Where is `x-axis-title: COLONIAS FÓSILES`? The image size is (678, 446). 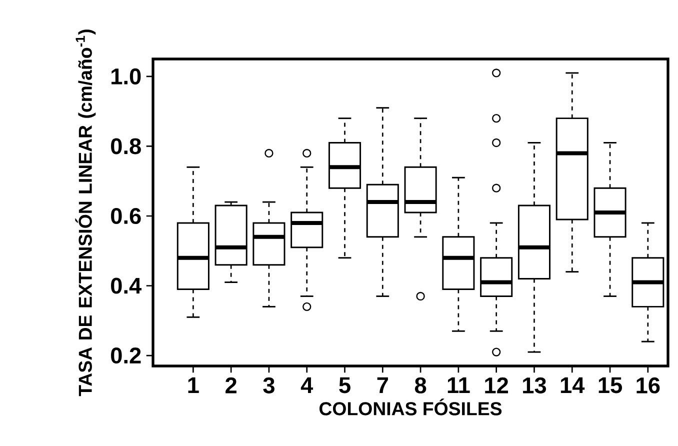 x-axis-title: COLONIAS FÓSILES is located at coordinates (410, 407).